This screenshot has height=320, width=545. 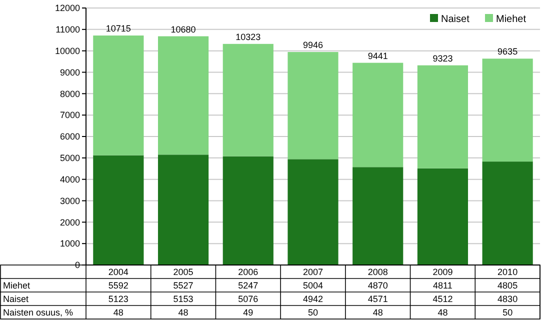 What do you see at coordinates (70, 158) in the screenshot?
I see `y-tick-label: 5000` at bounding box center [70, 158].